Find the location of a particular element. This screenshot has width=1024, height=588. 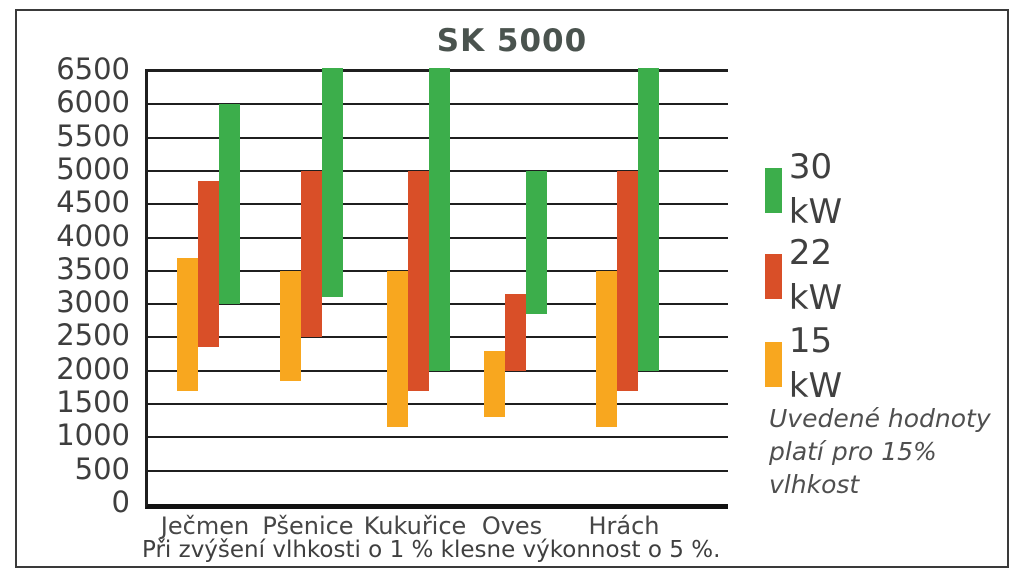

bar-Pšenice-22kW is located at coordinates (311, 254).